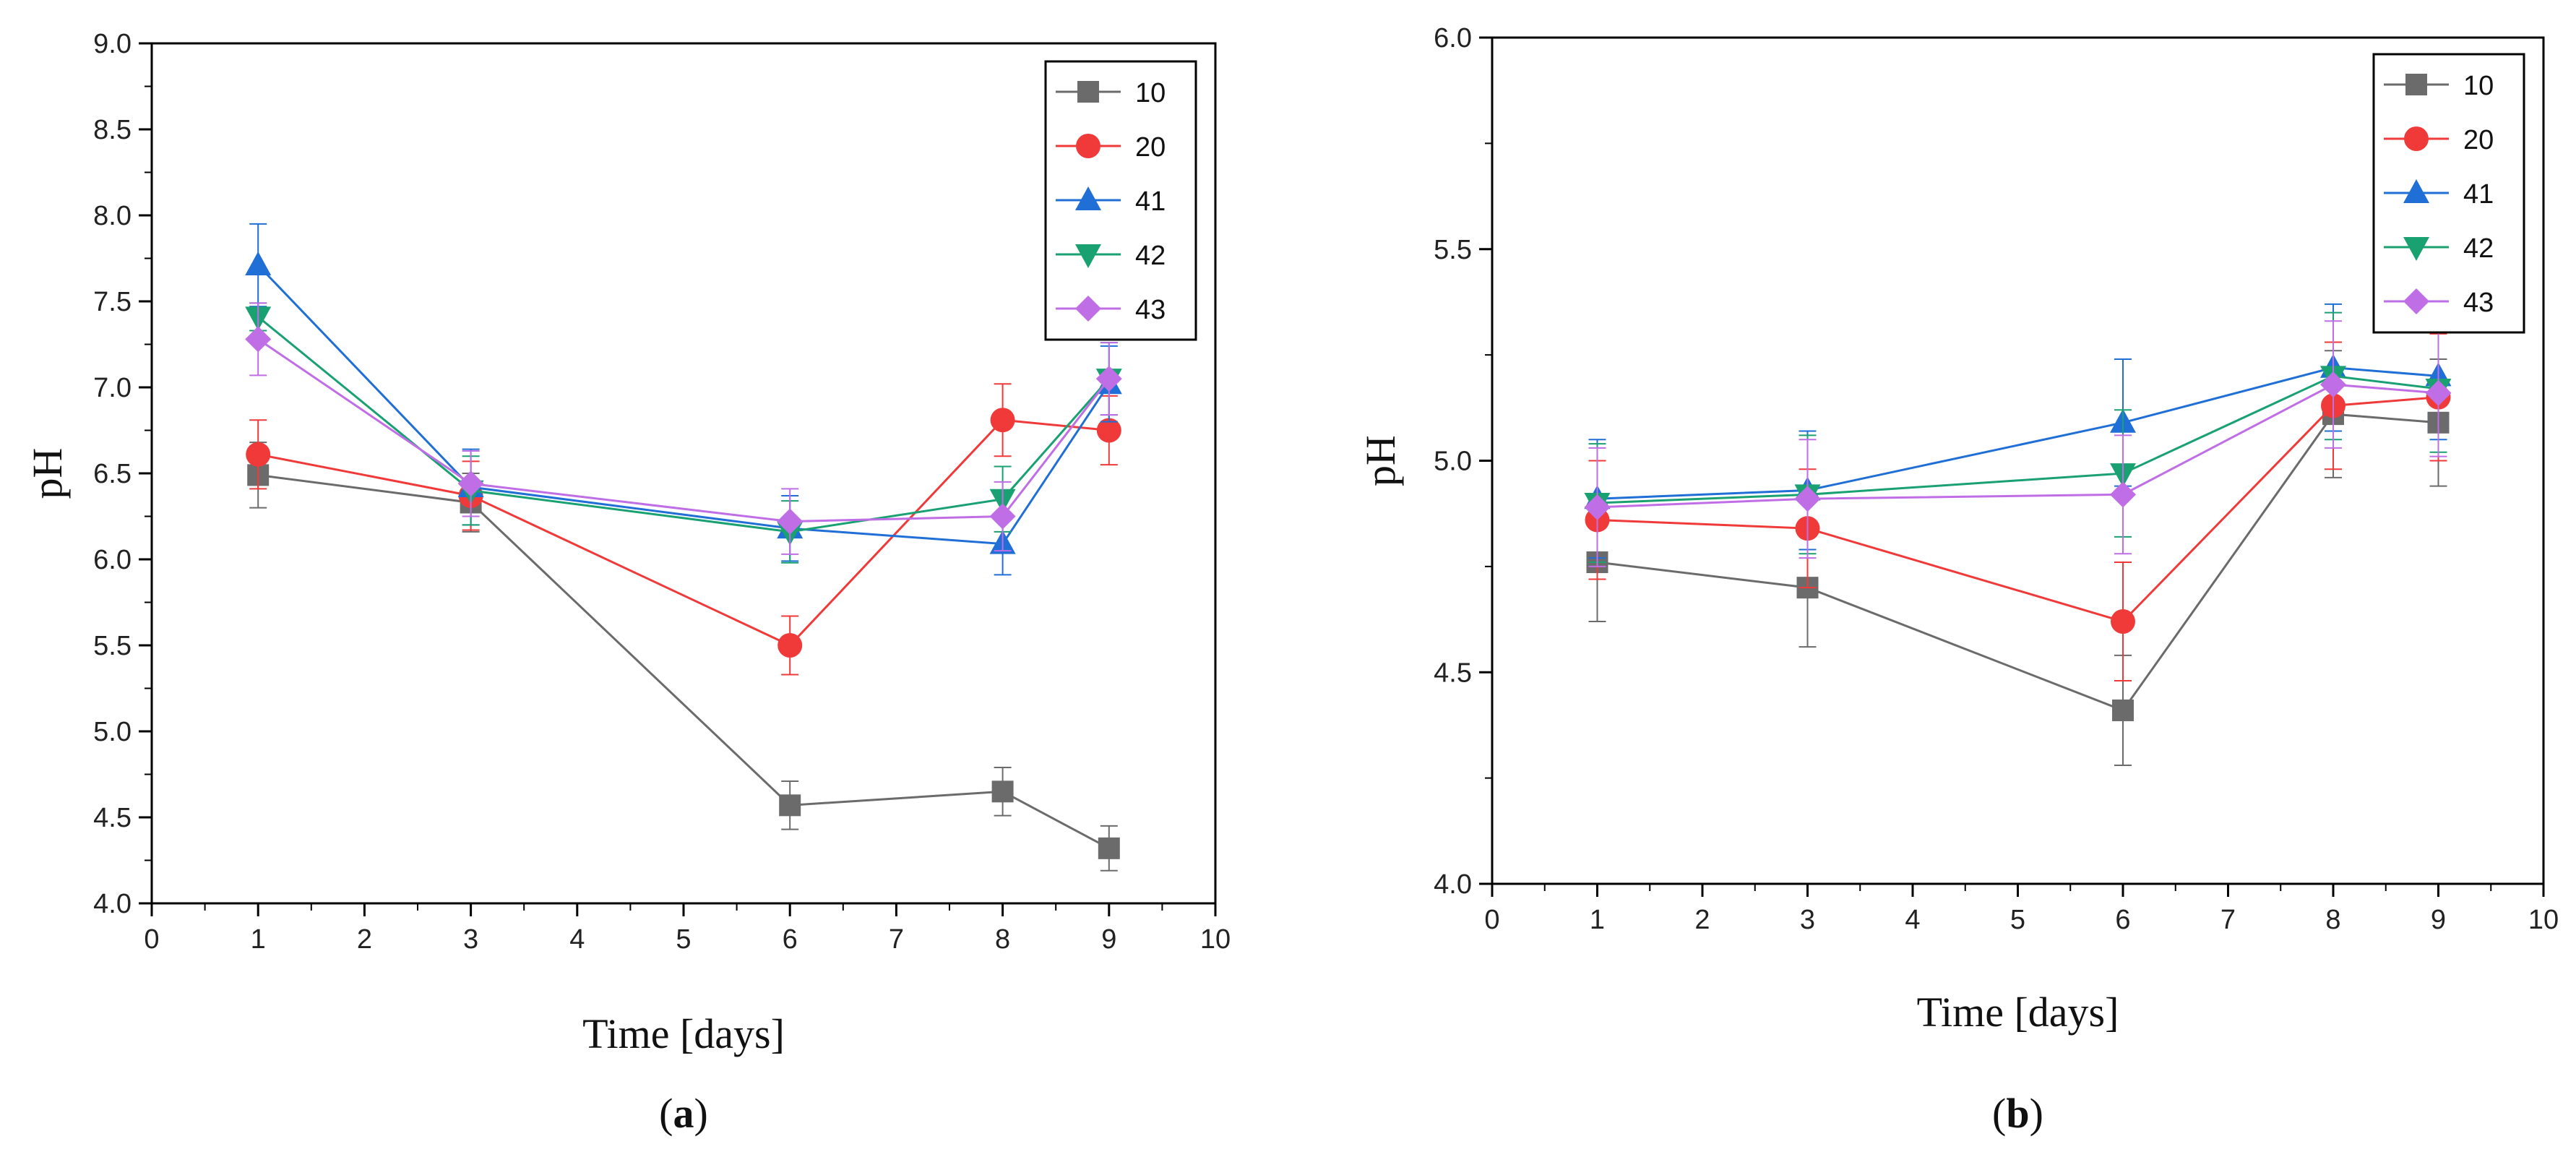  Describe the element at coordinates (1453, 462) in the screenshot. I see `y-tick-label: 5.0` at that location.